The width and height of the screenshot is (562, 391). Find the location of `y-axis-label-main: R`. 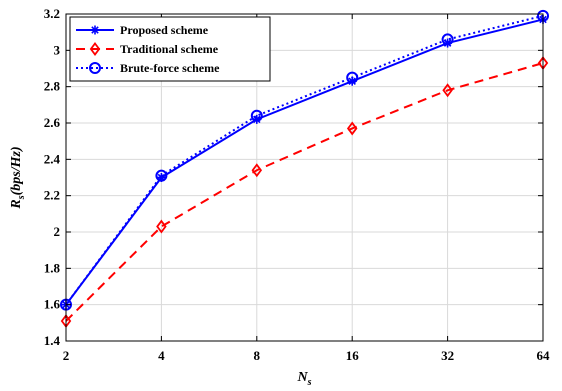

y-axis-label-main: R is located at coordinates (16, 204).